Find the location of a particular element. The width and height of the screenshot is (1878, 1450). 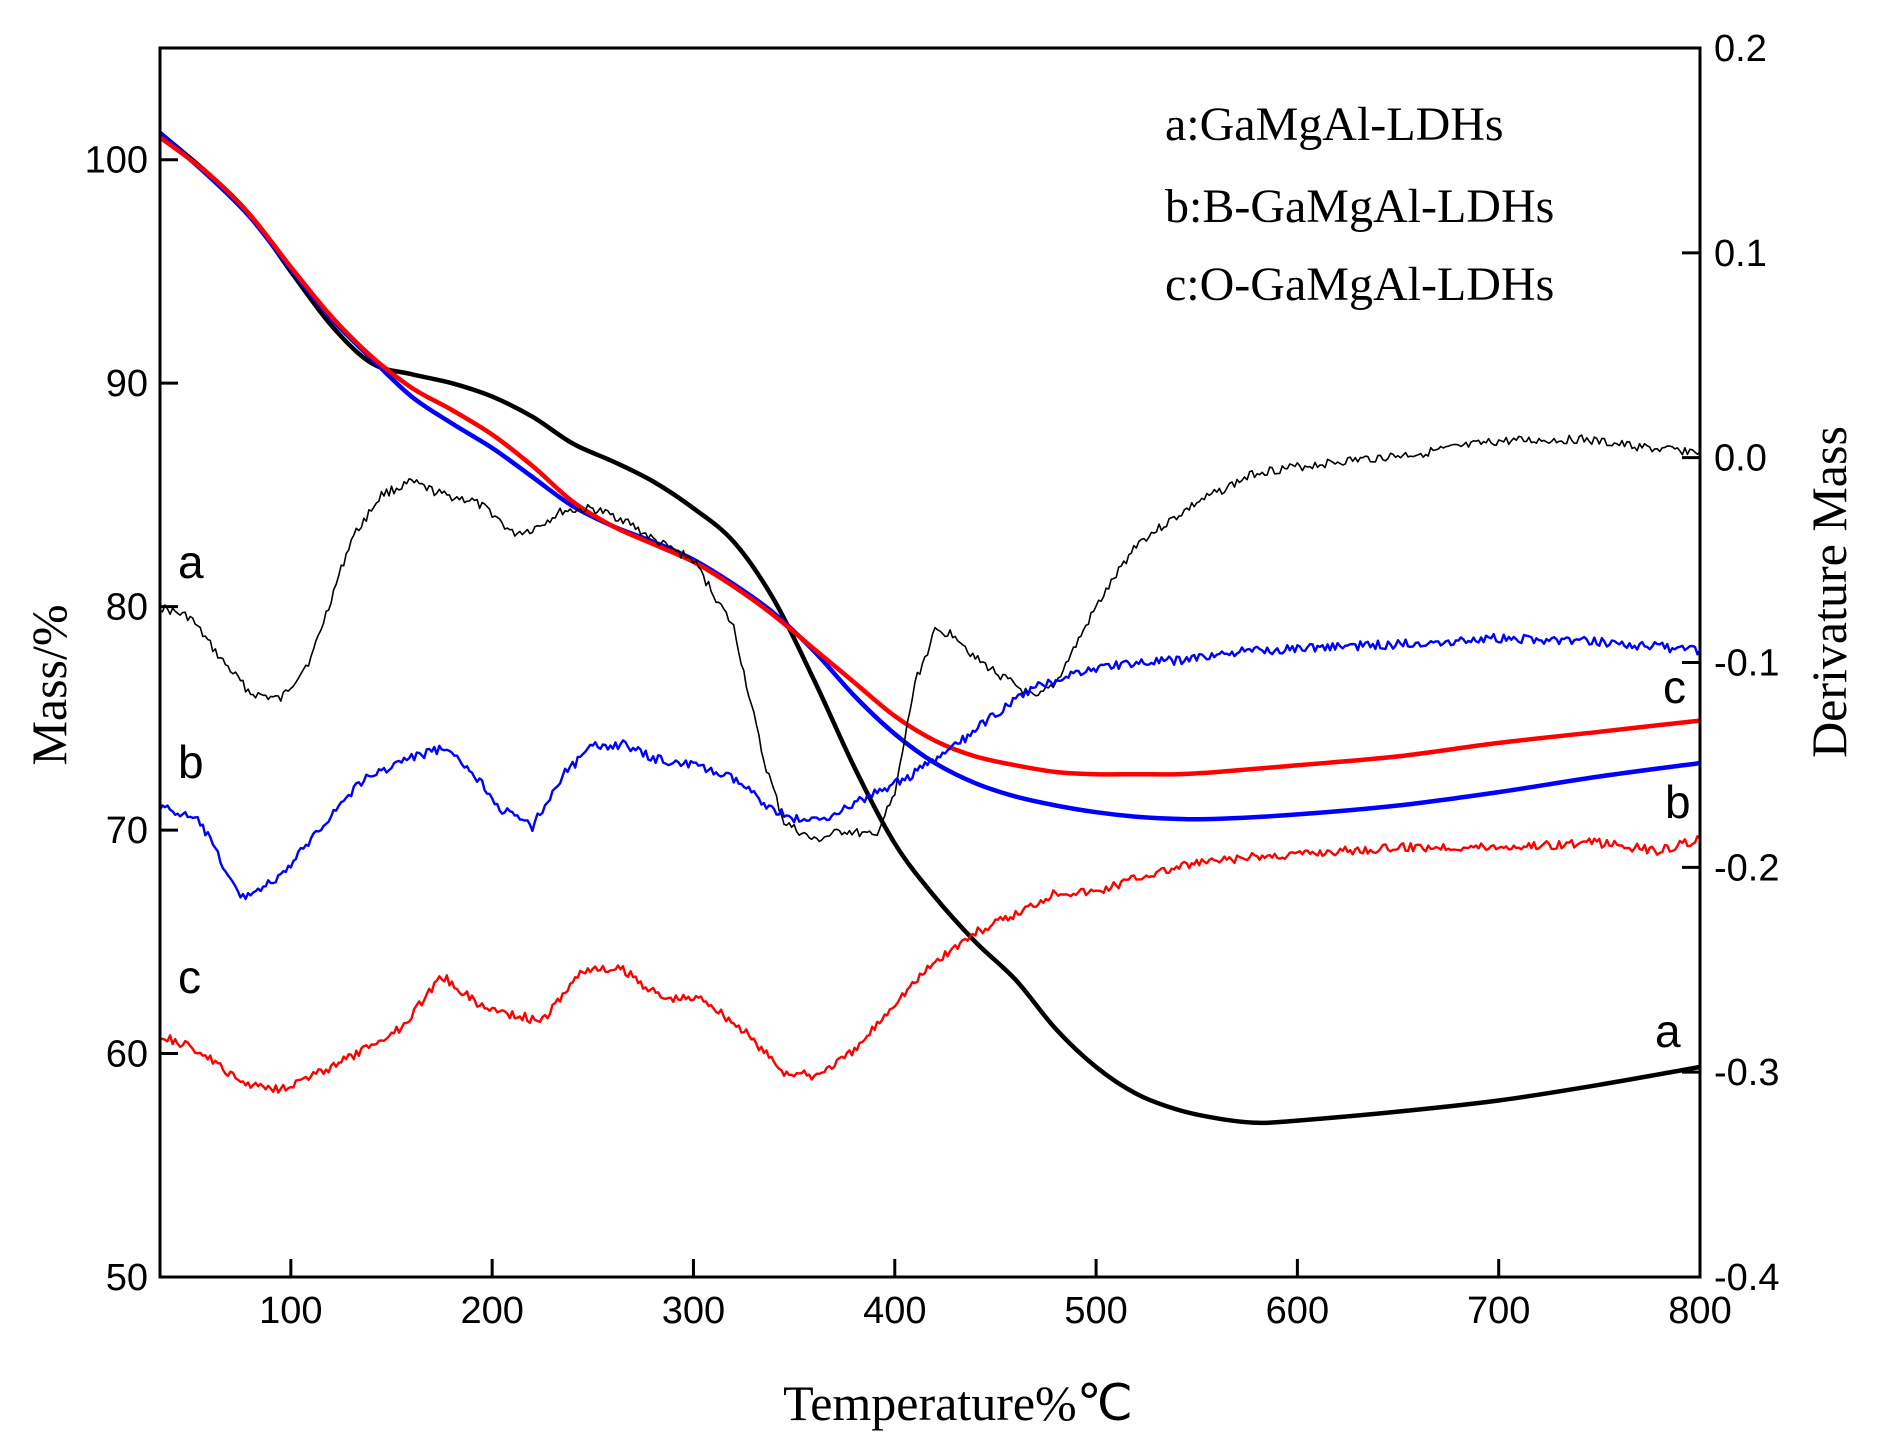

curve-label-c-tg: c is located at coordinates (1674, 687).